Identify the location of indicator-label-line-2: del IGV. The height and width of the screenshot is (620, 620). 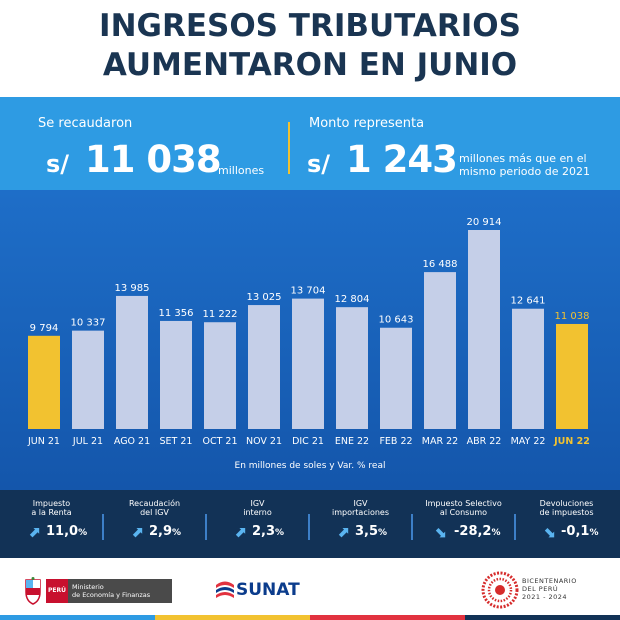
(154, 512).